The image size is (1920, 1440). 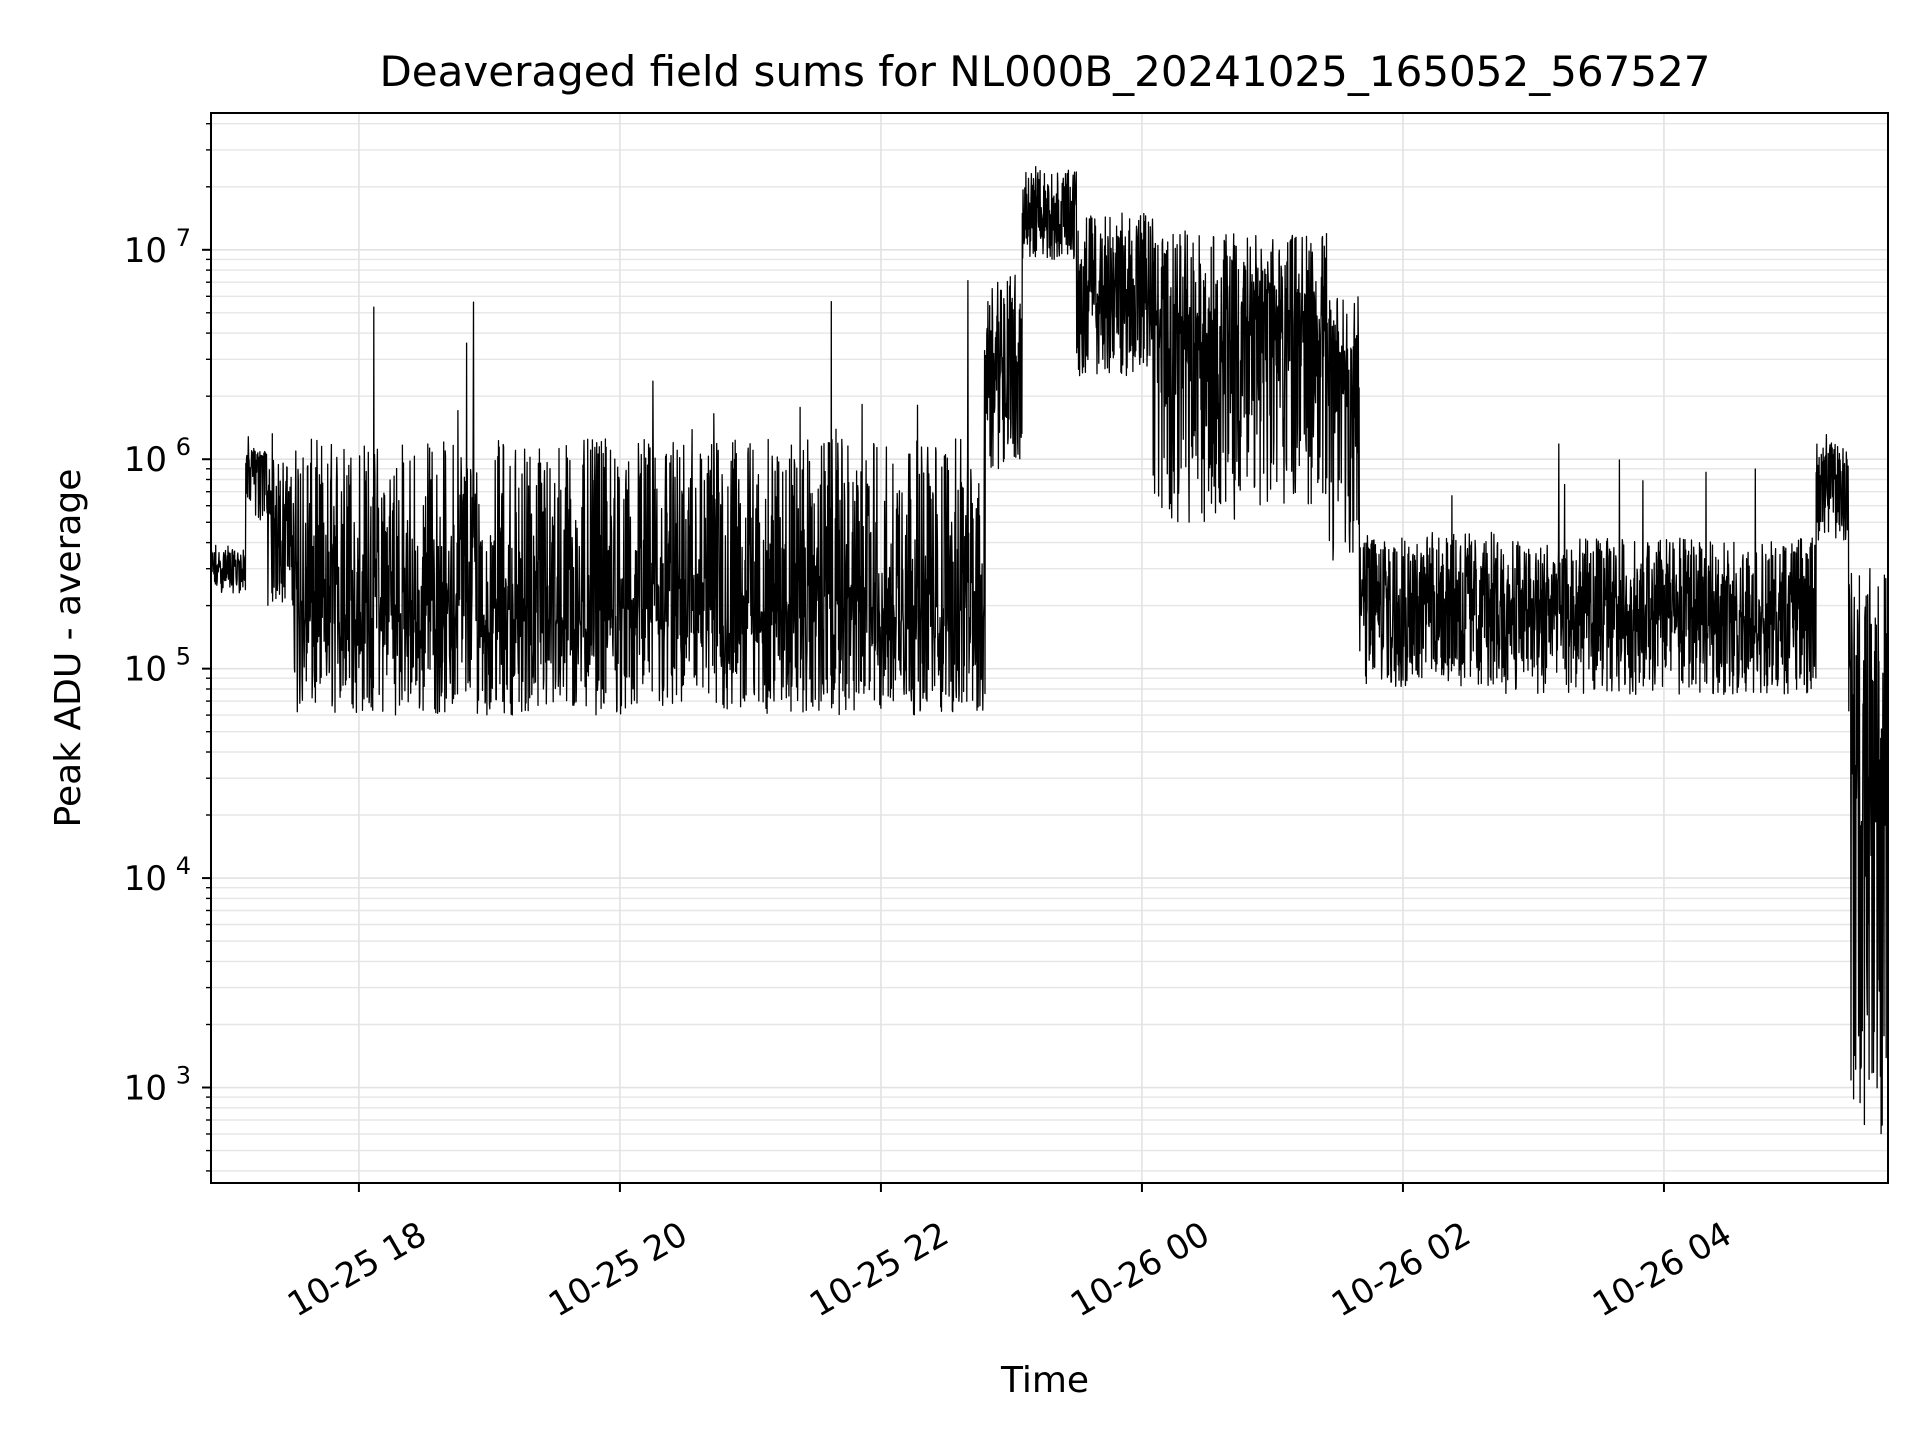 What do you see at coordinates (167, 647) in the screenshot?
I see `y-axis: 10 3 10 4 10 5 10 6 10 7` at bounding box center [167, 647].